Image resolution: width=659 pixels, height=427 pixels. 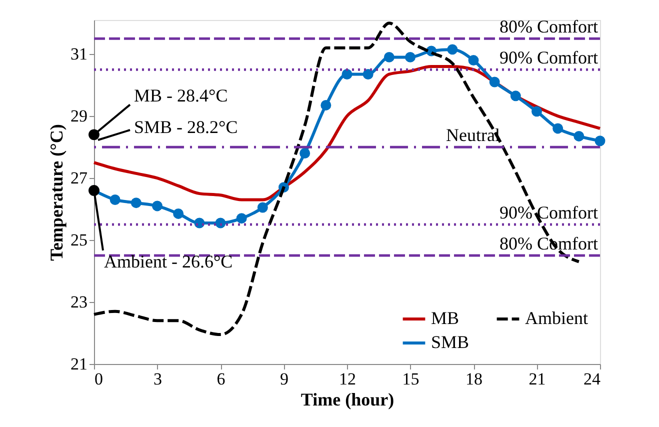 I want to click on legend-label: MB, so click(x=445, y=318).